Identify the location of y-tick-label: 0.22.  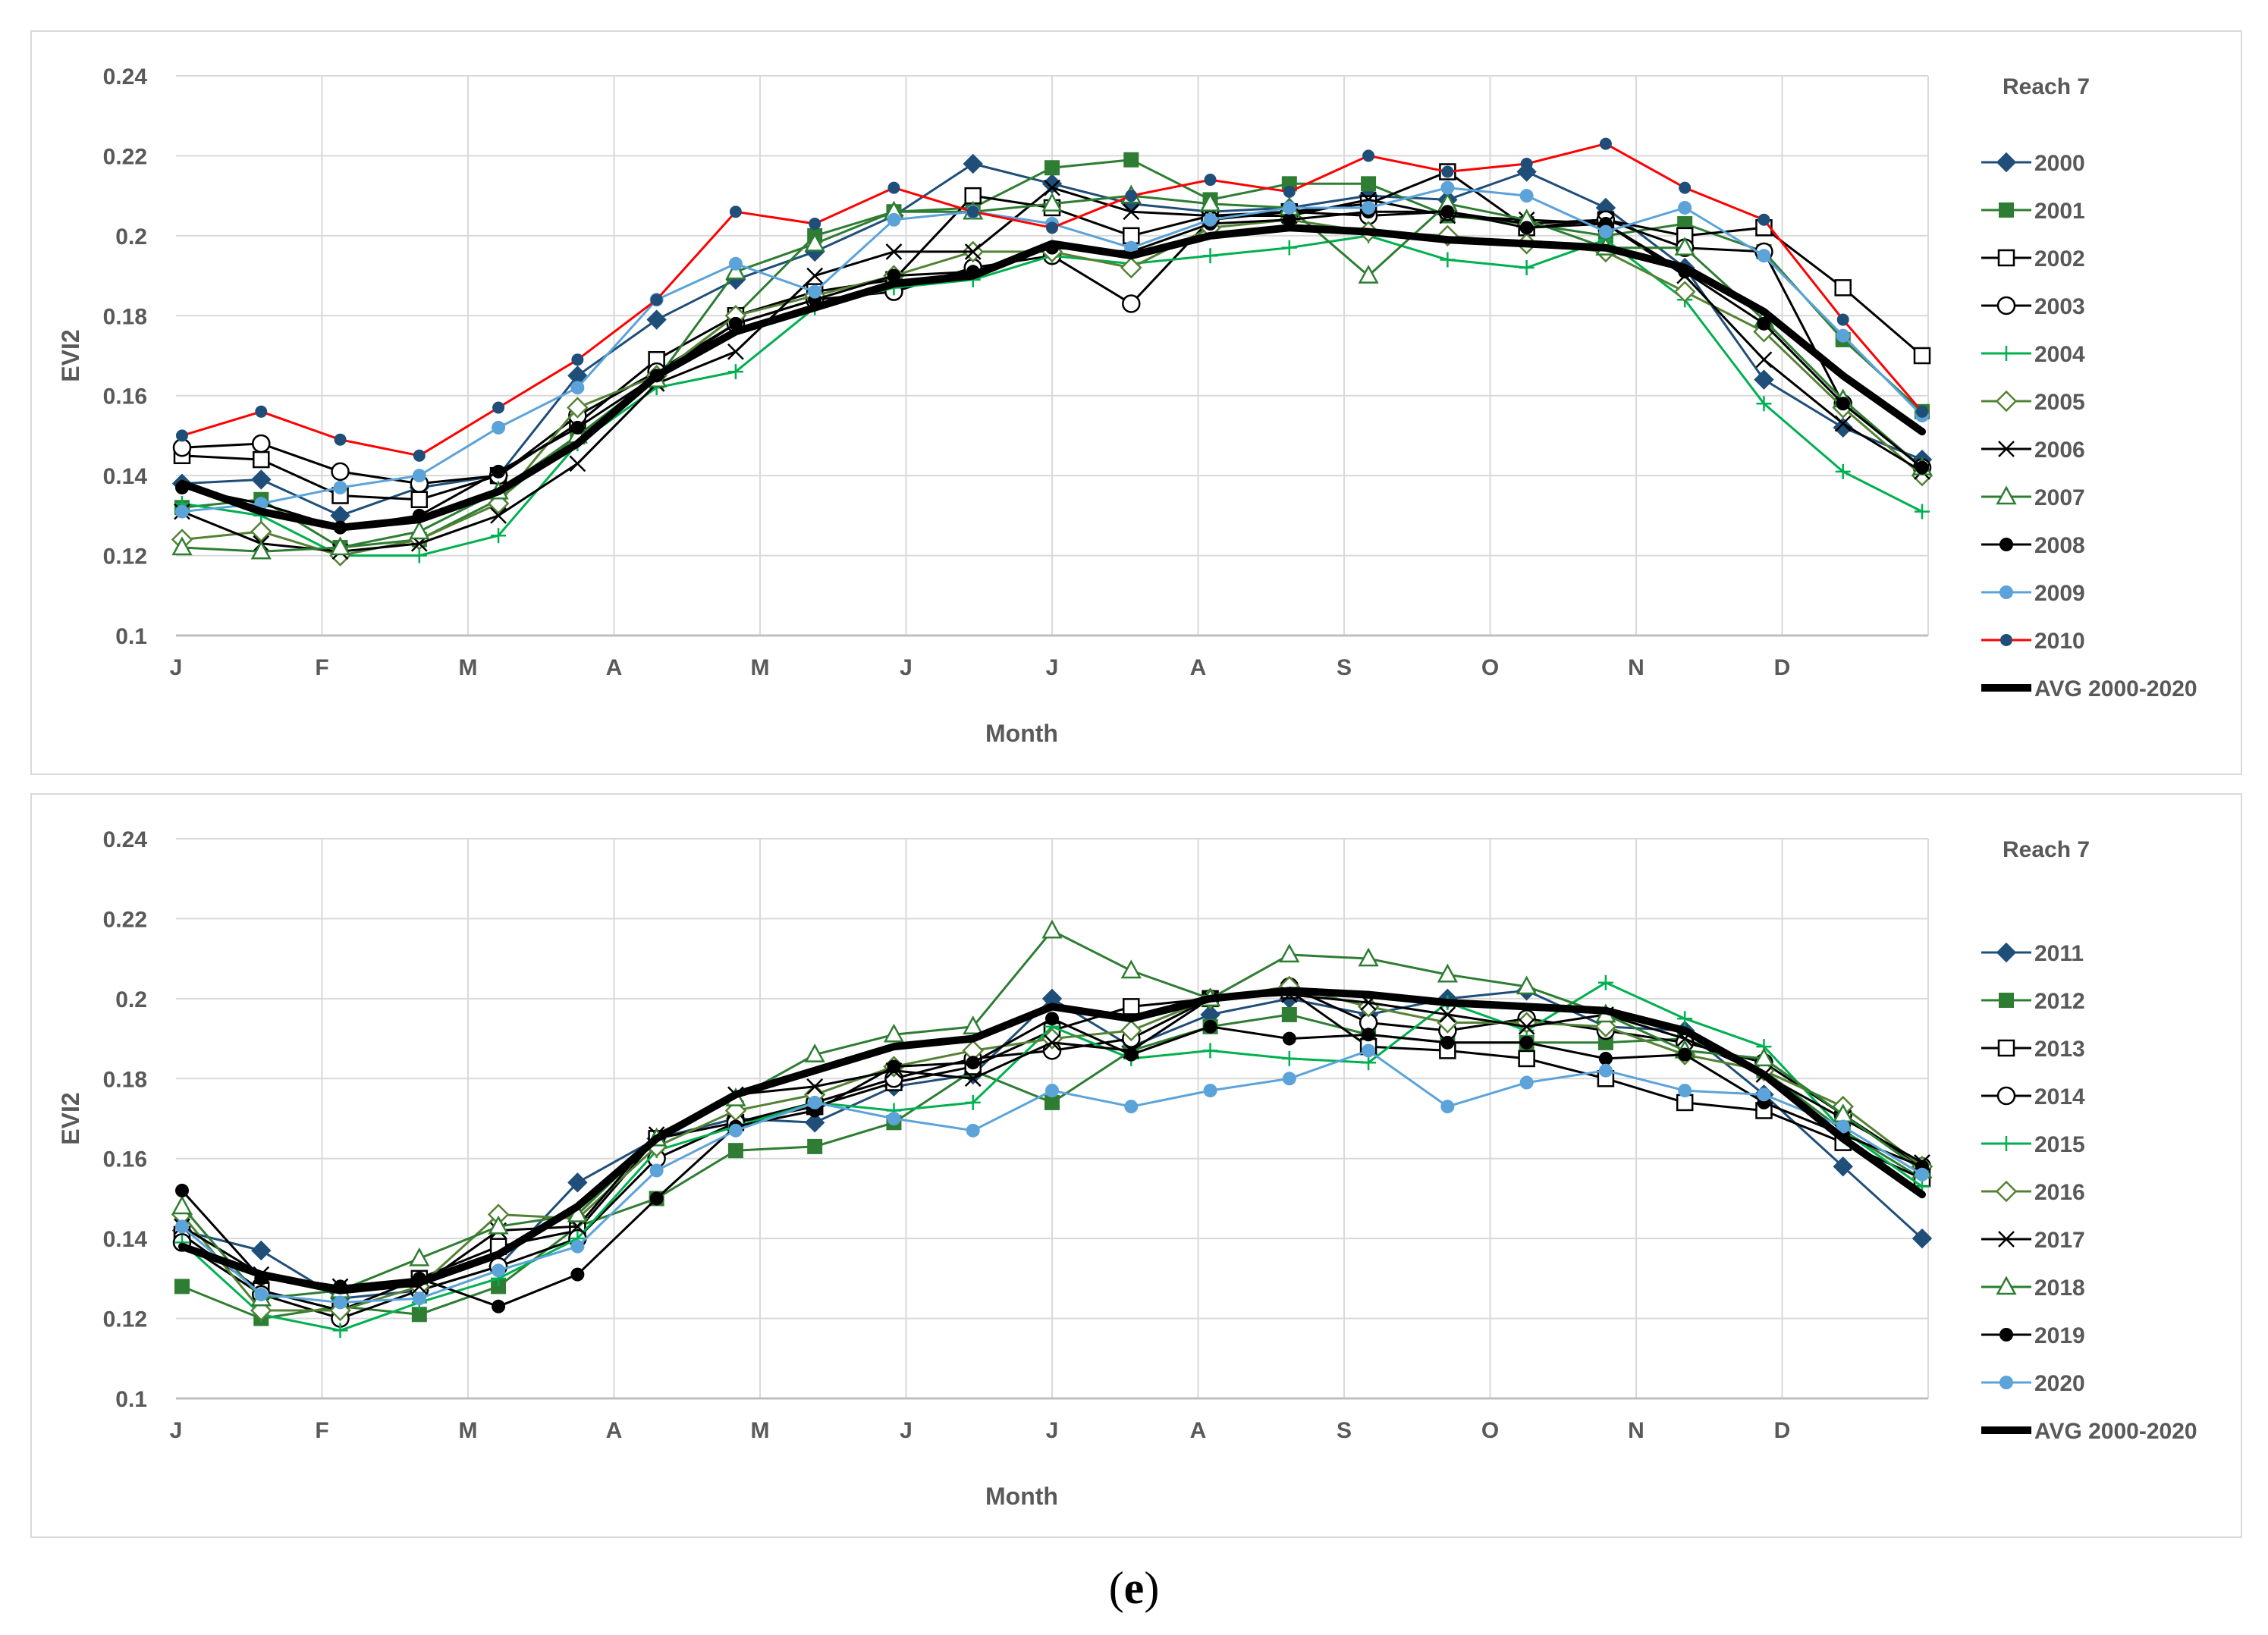
(125, 156).